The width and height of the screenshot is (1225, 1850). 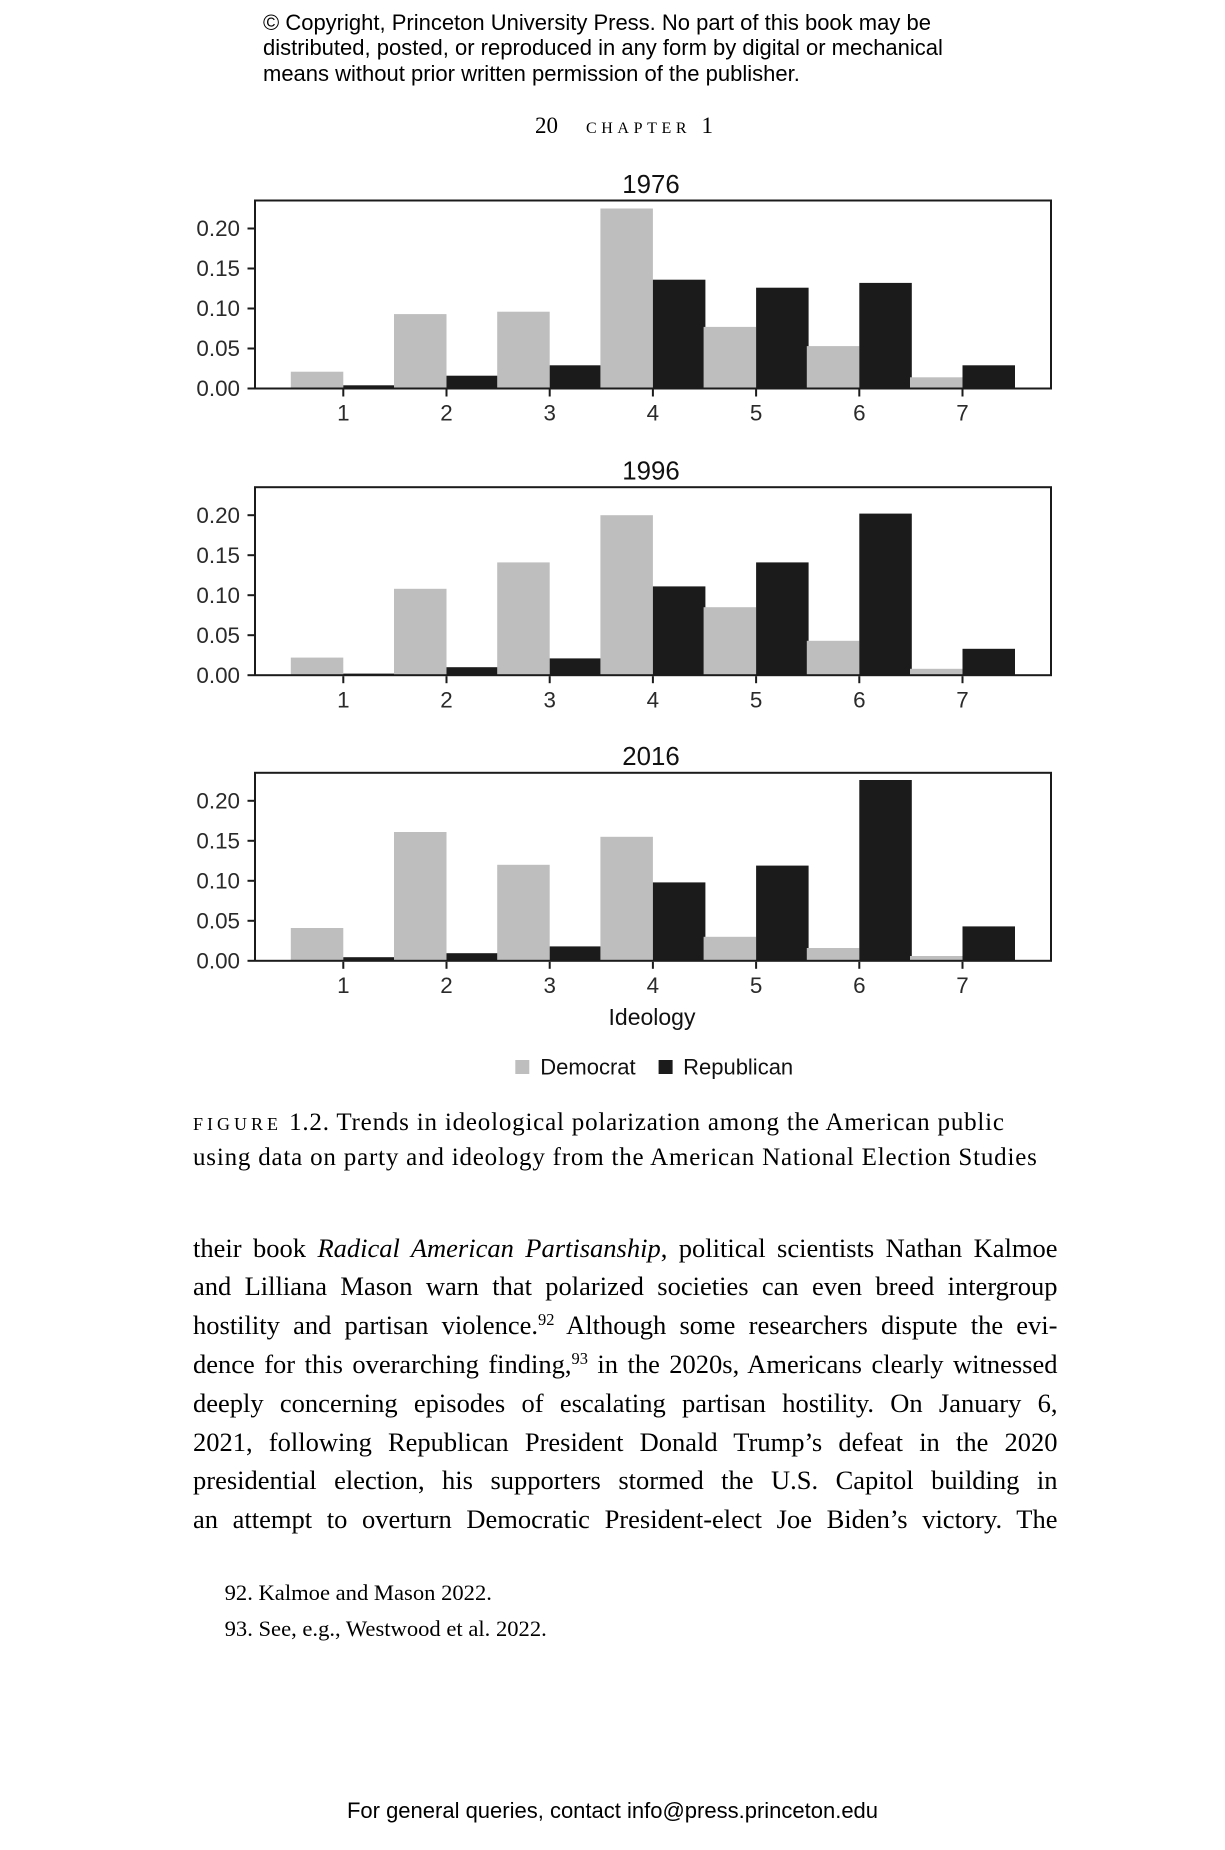 What do you see at coordinates (652, 1017) in the screenshot?
I see `svg-text: Ideology` at bounding box center [652, 1017].